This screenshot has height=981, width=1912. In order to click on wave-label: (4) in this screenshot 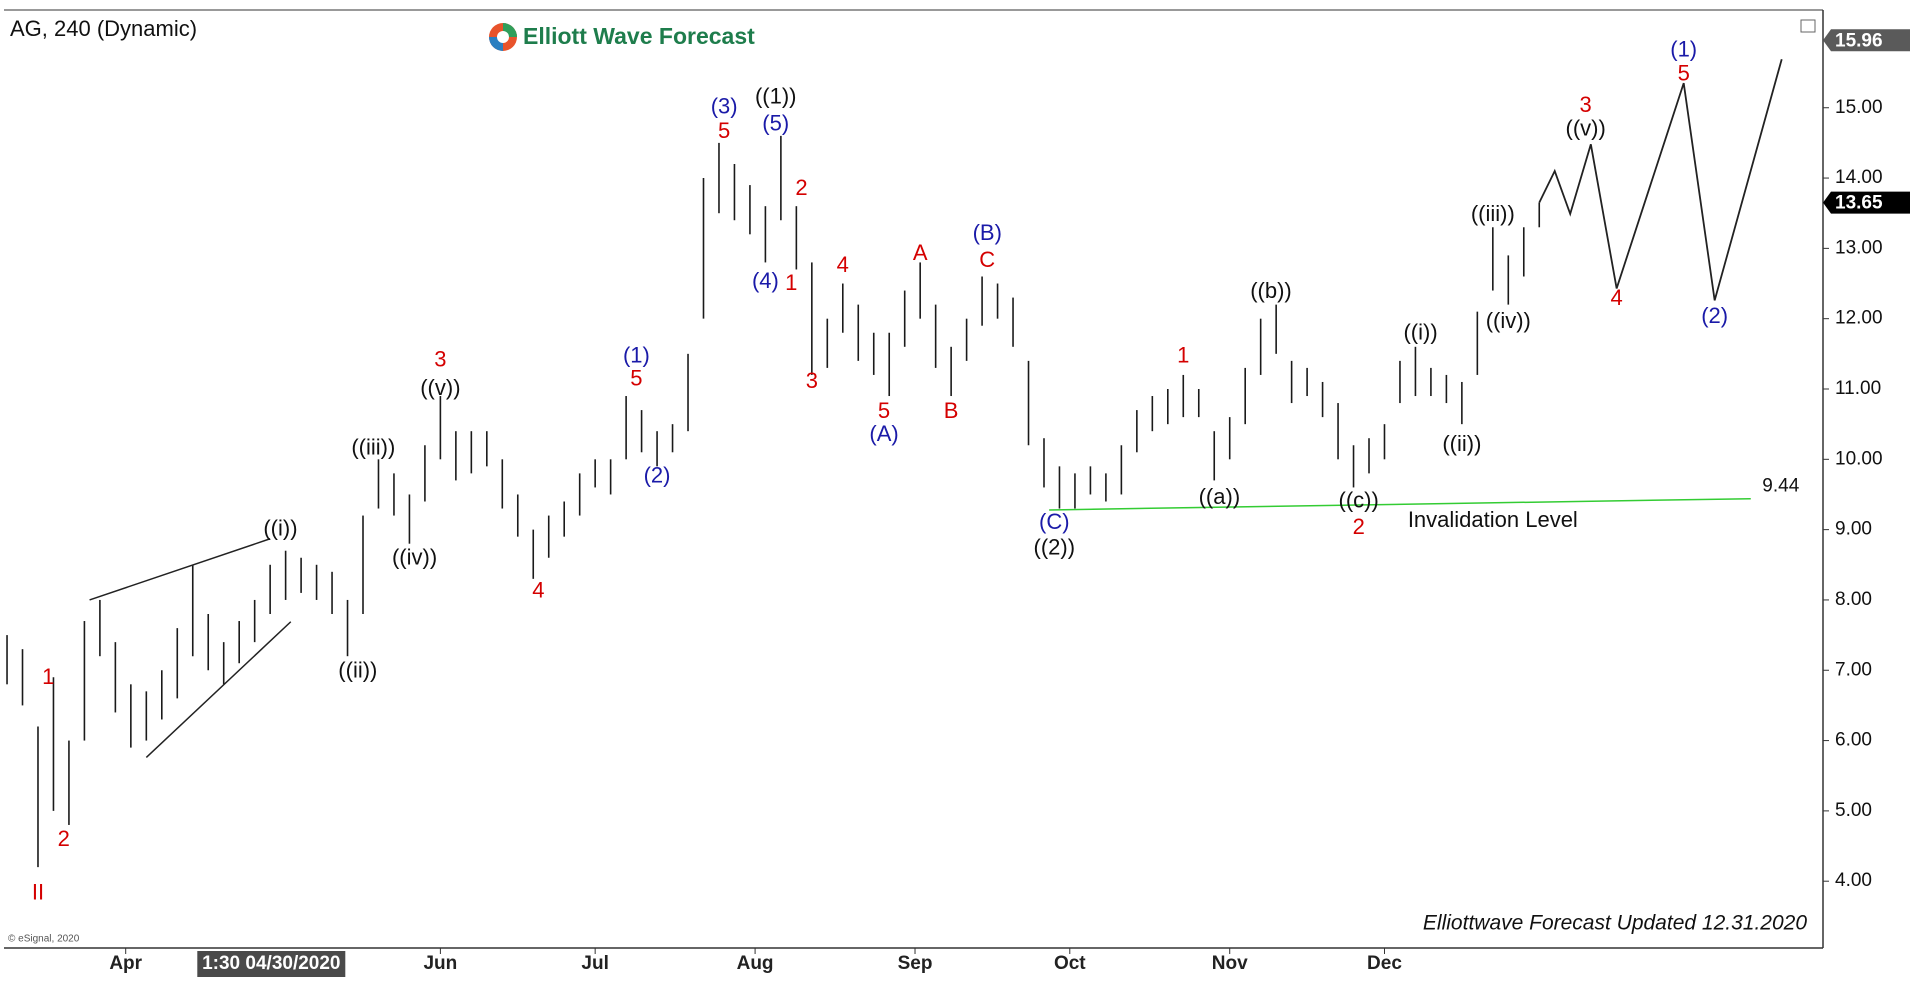, I will do `click(765, 280)`.